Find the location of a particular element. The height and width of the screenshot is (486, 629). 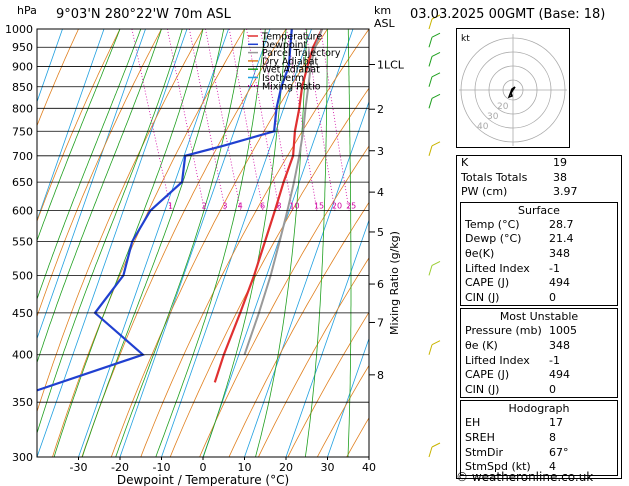

temperature-tick-label: 0 is located at coordinates (203, 467).